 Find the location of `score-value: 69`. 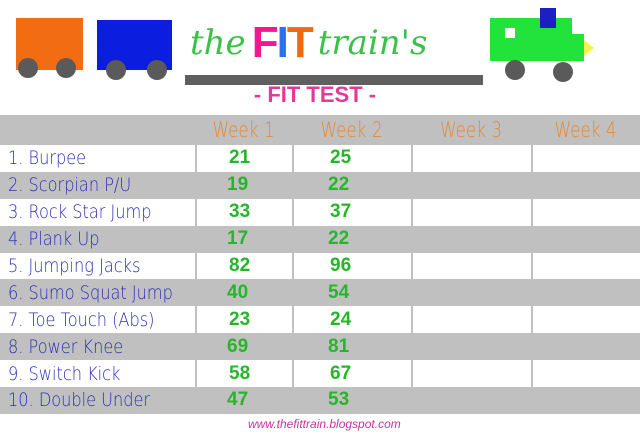

score-value: 69 is located at coordinates (238, 346).